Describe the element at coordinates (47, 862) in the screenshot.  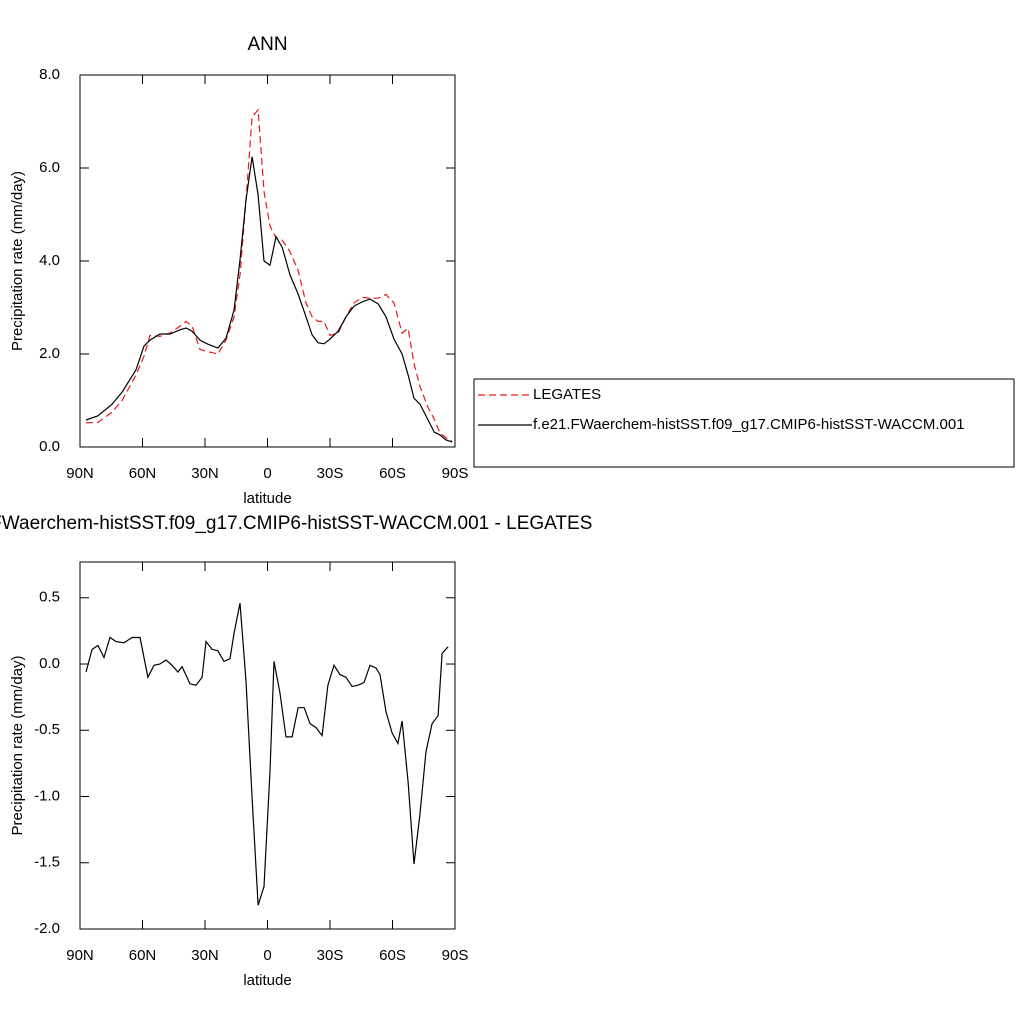
I see `y-tick-label: -1.5` at that location.